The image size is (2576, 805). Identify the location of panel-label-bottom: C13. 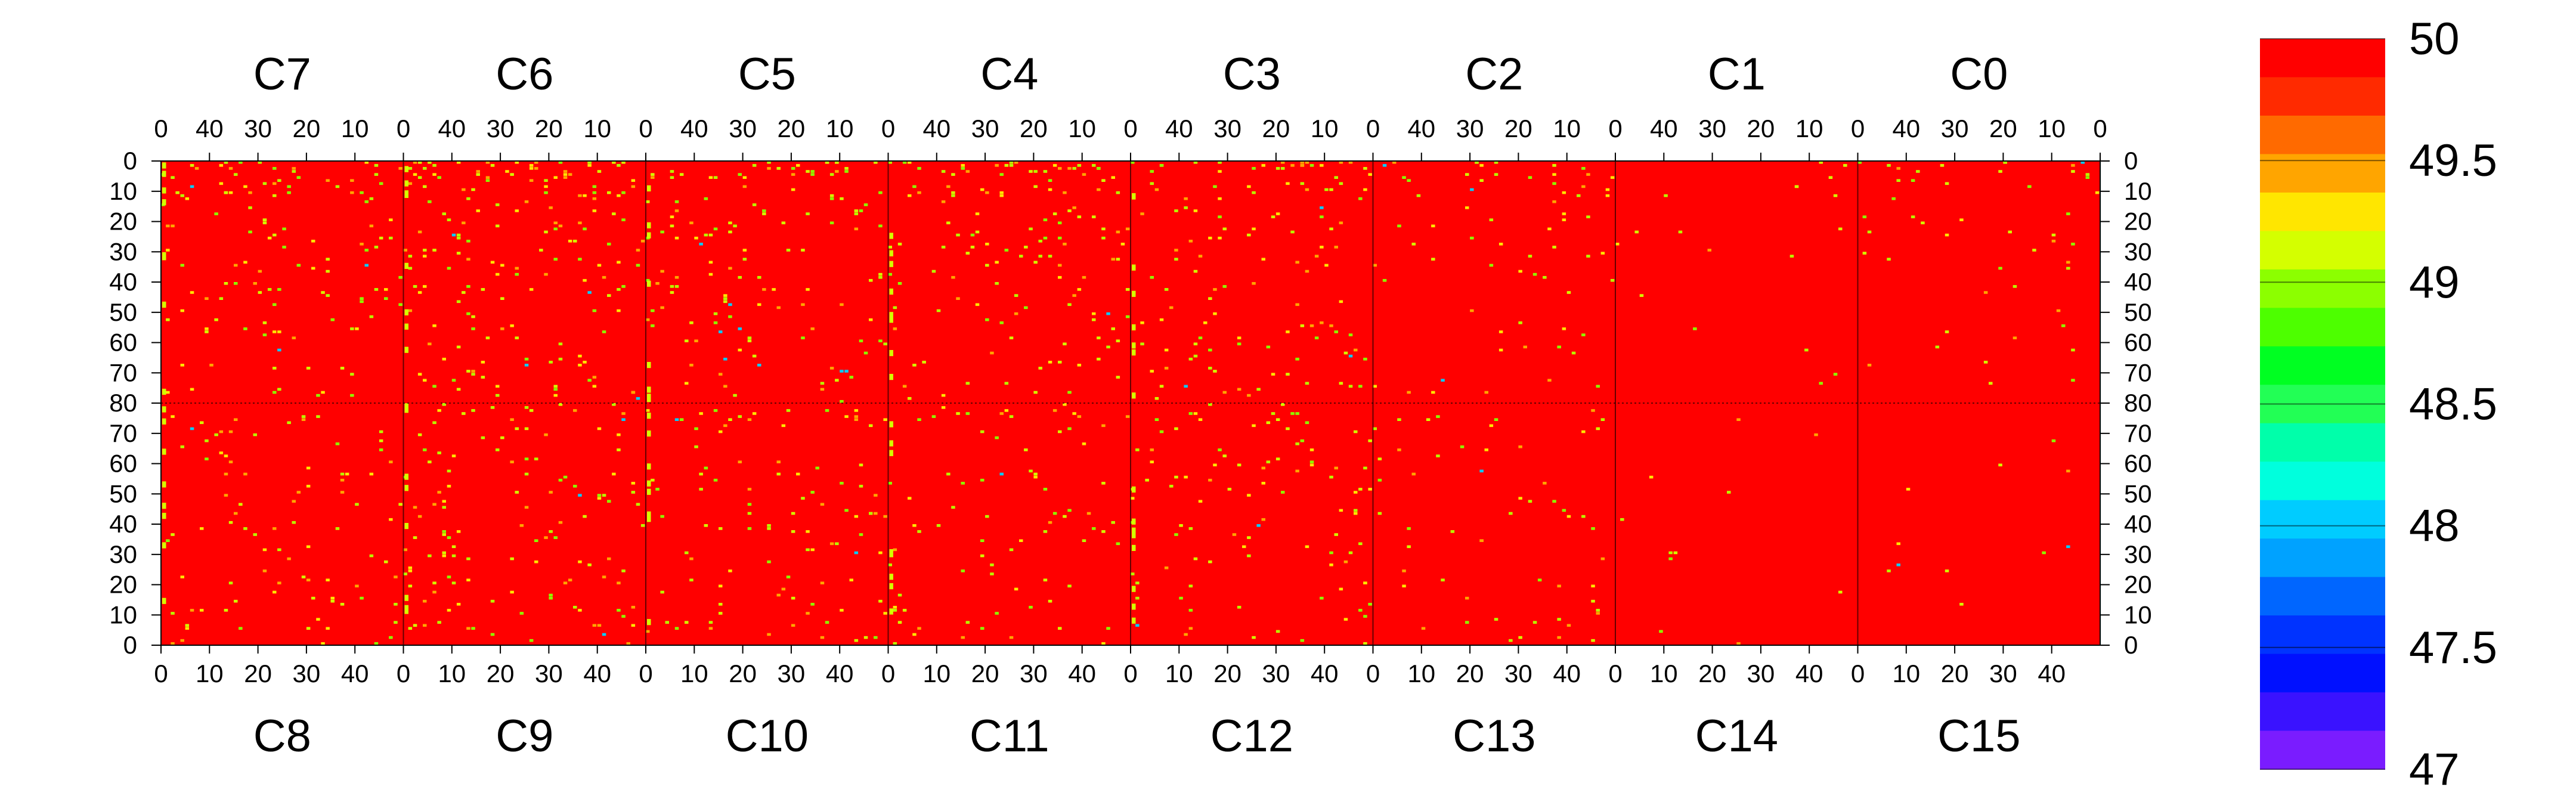
(1494, 736).